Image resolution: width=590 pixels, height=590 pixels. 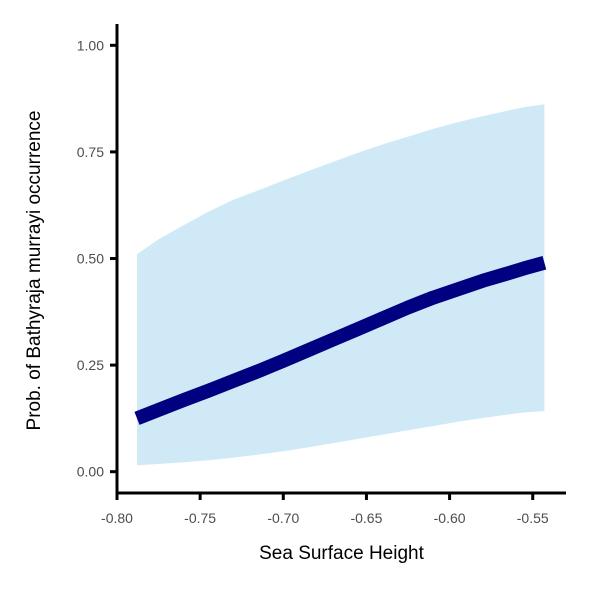 I want to click on x-tick-label: -0.60, so click(x=450, y=518).